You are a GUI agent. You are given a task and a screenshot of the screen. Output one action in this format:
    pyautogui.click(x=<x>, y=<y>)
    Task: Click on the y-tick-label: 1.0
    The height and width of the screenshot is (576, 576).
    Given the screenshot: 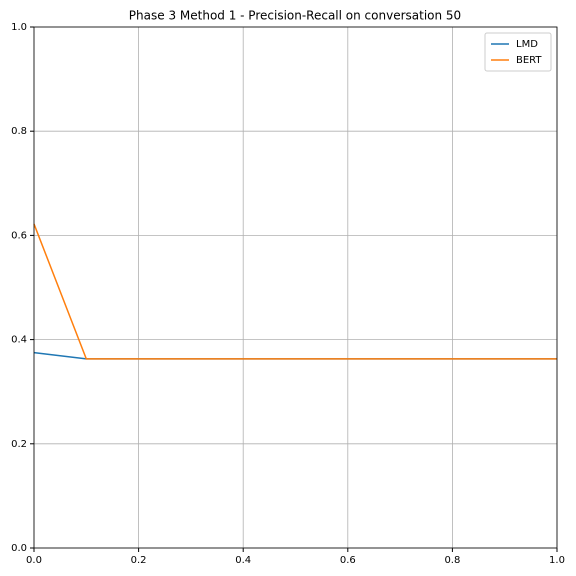 What is the action you would take?
    pyautogui.click(x=19, y=27)
    